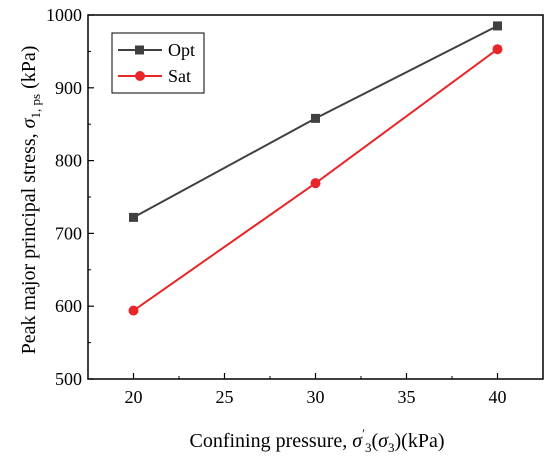 The image size is (550, 463). What do you see at coordinates (316, 397) in the screenshot?
I see `x-tick-label: 30` at bounding box center [316, 397].